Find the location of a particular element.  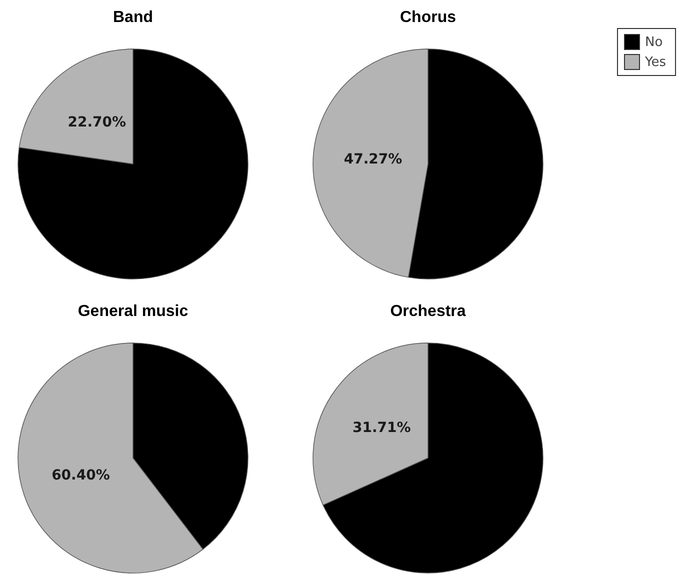

data-label: 60.40% is located at coordinates (81, 476).